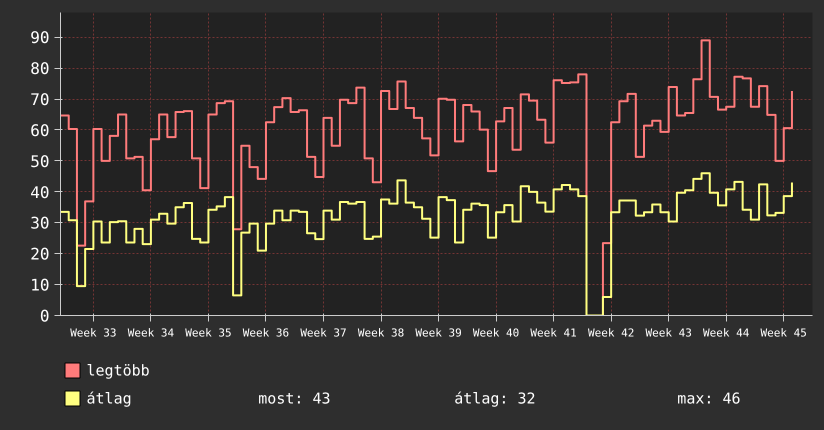  What do you see at coordinates (45, 316) in the screenshot?
I see `y-tick-label: 0` at bounding box center [45, 316].